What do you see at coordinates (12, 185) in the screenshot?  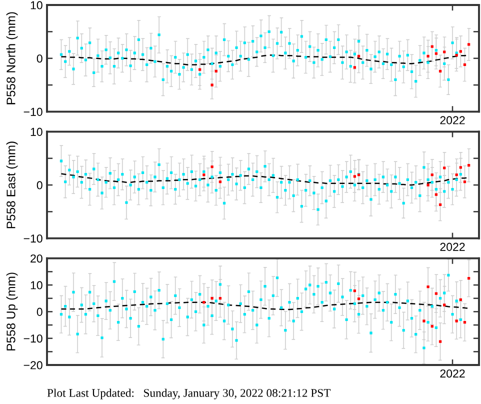 I see `y-axis-title: P558 East (mm)` at bounding box center [12, 185].